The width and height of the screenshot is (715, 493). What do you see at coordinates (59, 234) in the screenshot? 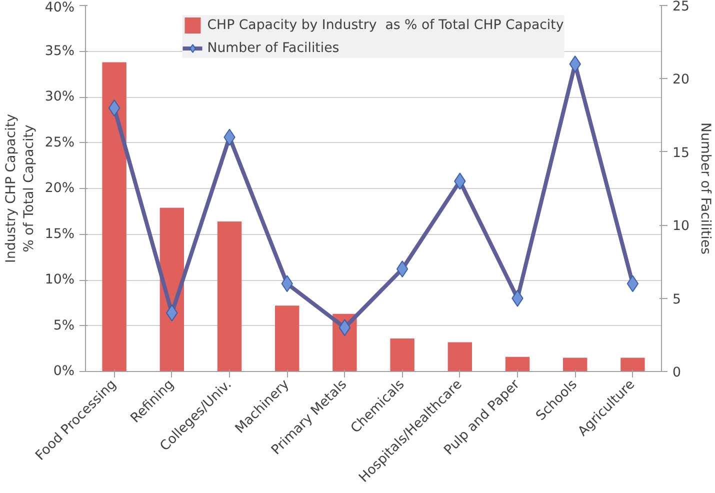
I see `y-tick-label: 15%` at bounding box center [59, 234].